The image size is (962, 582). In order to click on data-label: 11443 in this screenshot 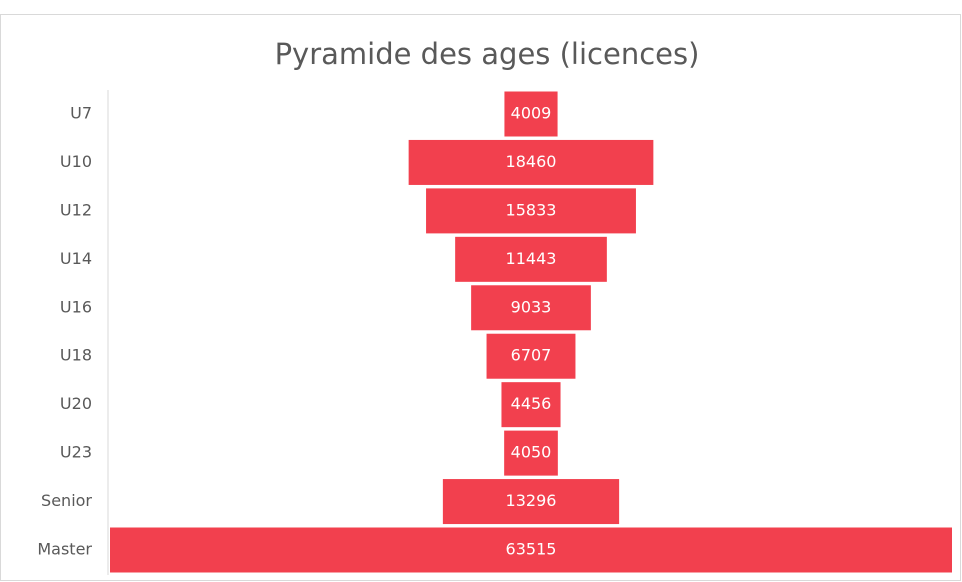, I will do `click(531, 258)`.